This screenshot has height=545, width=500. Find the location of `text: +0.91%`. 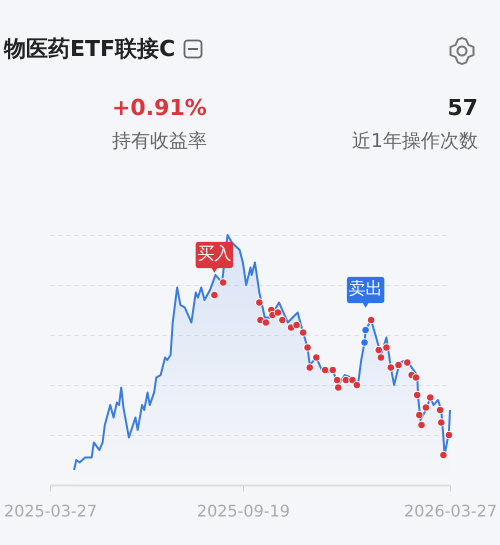

text: +0.91% is located at coordinates (159, 108).